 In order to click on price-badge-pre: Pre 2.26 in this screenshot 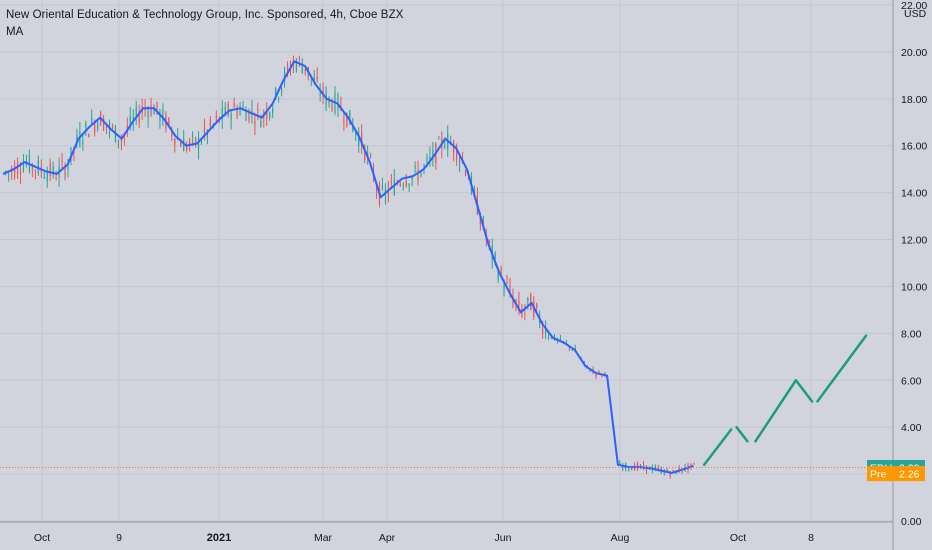, I will do `click(896, 474)`.